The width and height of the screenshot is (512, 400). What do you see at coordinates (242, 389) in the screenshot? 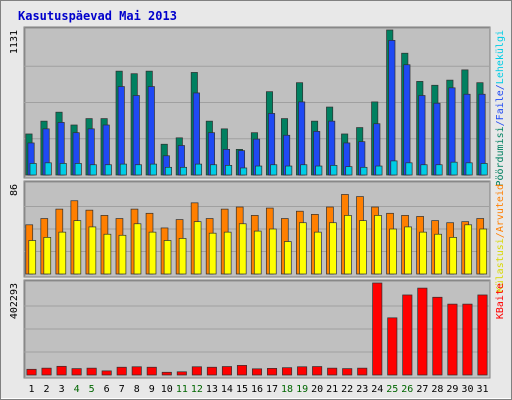
I see `x-tick-label-day-15: 15` at bounding box center [242, 389].